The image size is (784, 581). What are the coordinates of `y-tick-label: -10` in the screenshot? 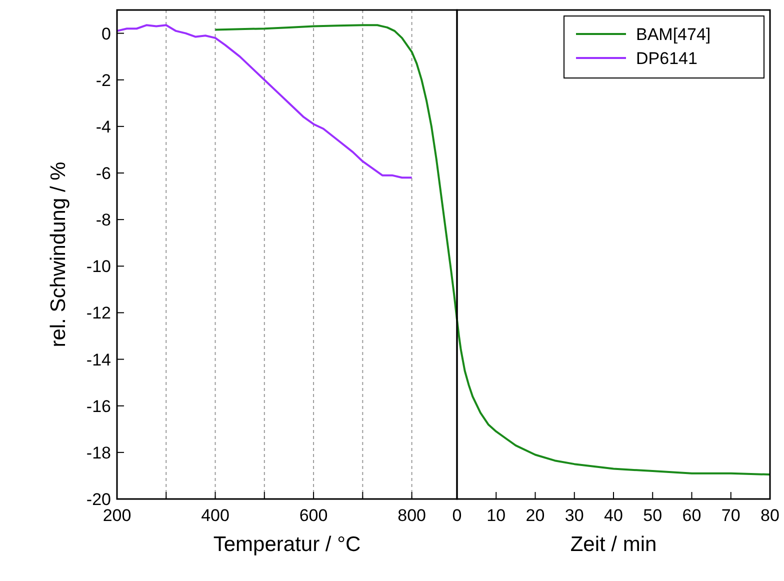 It's located at (98, 266).